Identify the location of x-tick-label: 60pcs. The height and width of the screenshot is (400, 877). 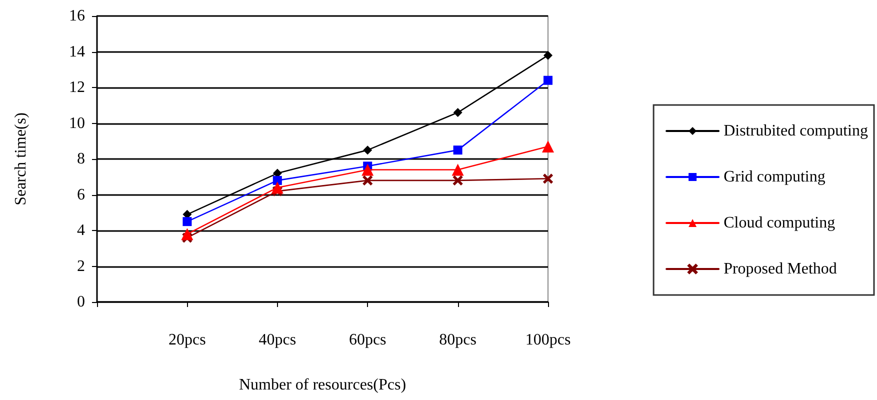
(367, 340).